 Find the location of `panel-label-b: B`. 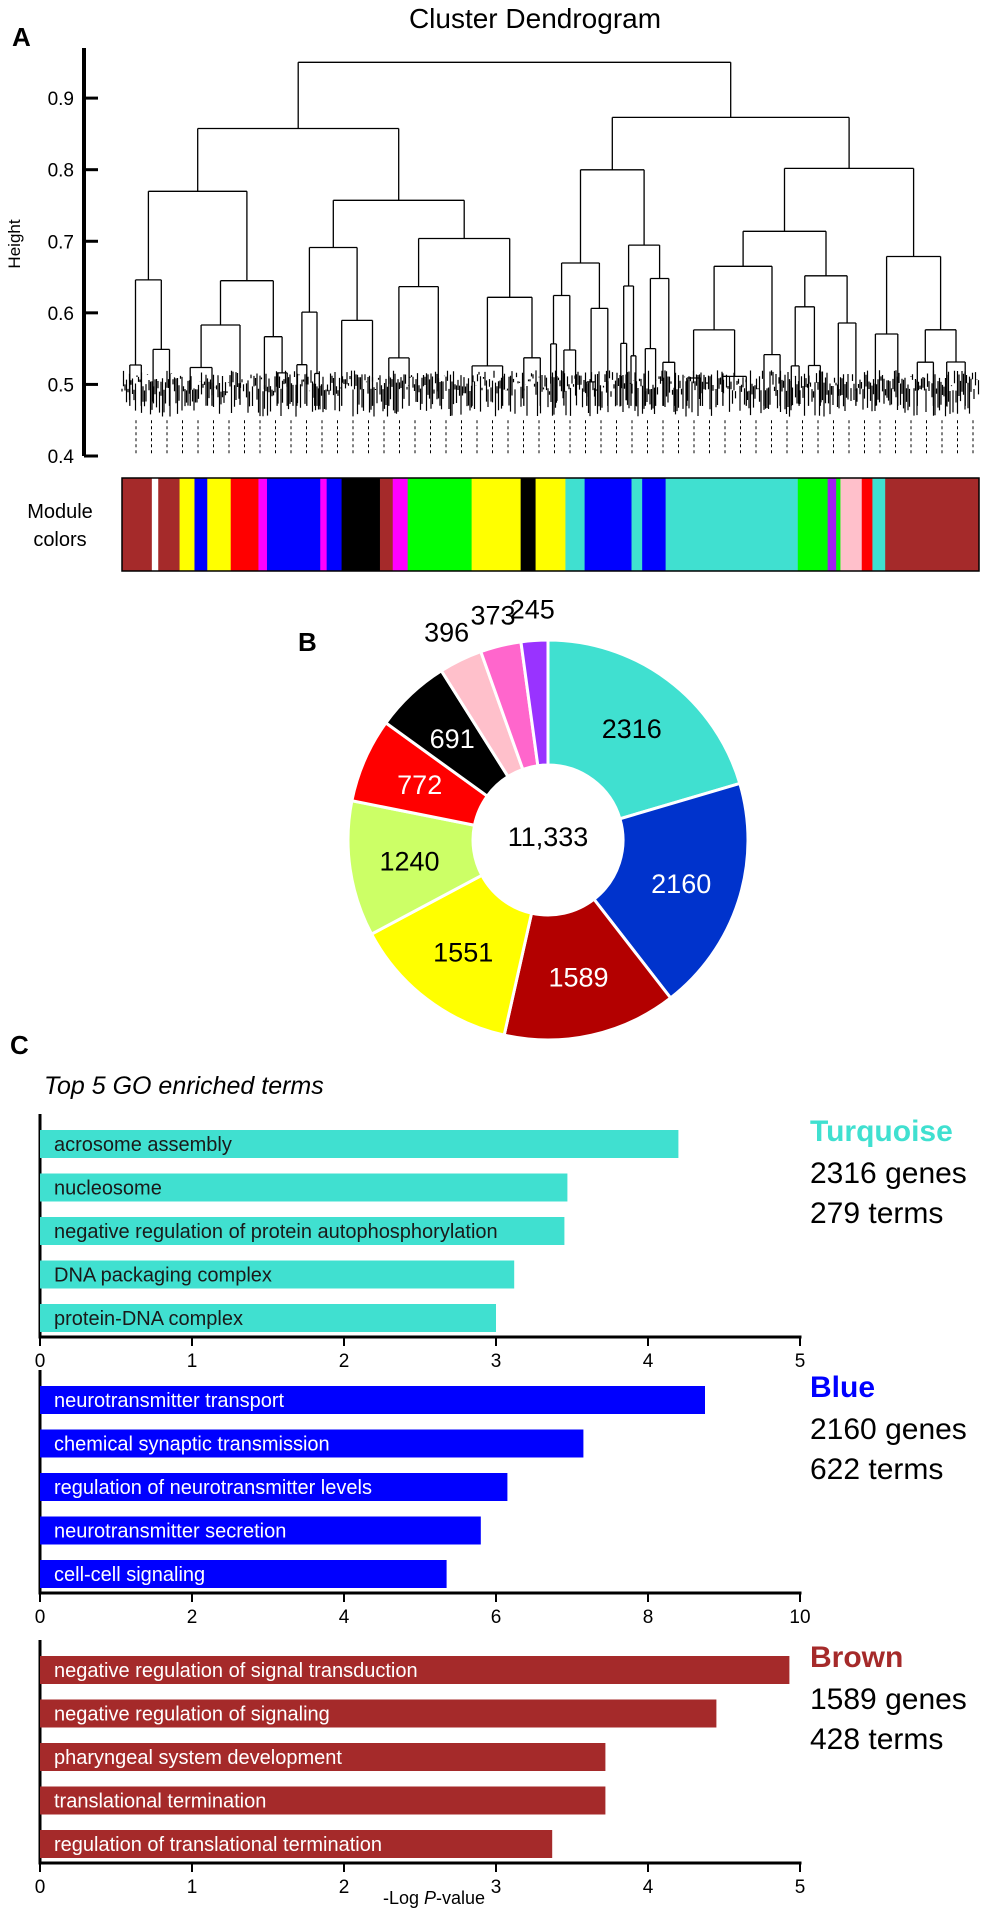

panel-label-b: B is located at coordinates (307, 642).